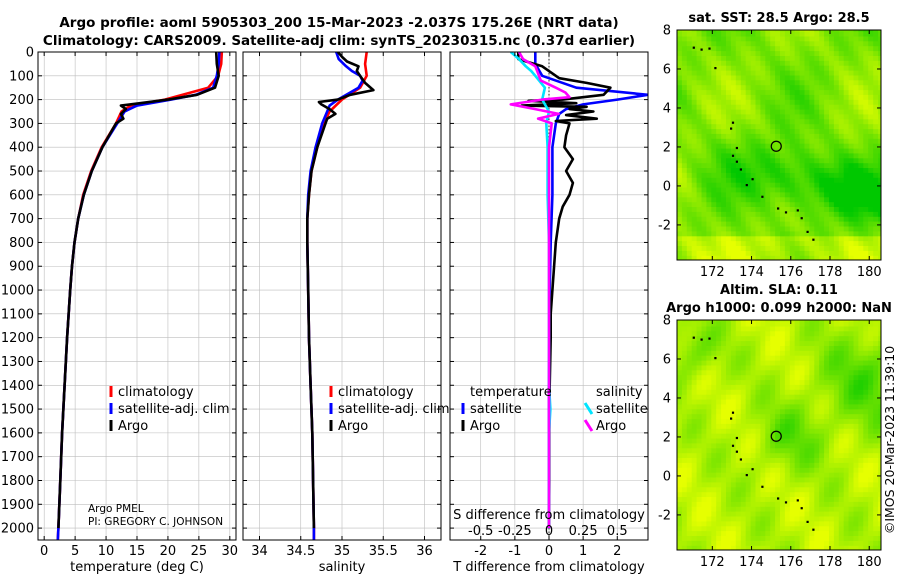 This screenshot has height=580, width=900. I want to click on sla-map-axes-box, so click(779, 435).